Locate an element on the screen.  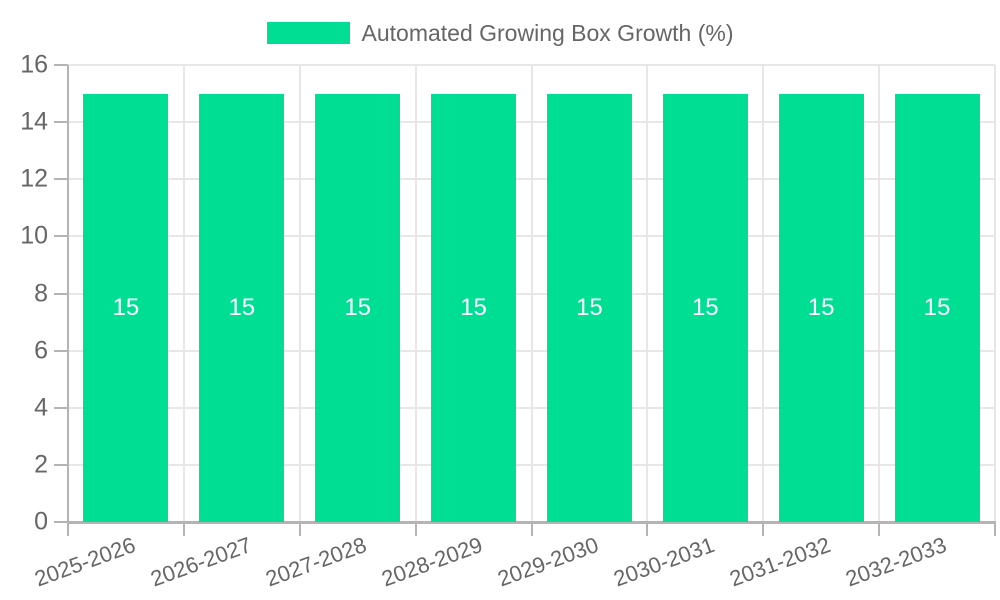
y-tick-label: 8 is located at coordinates (41, 293).